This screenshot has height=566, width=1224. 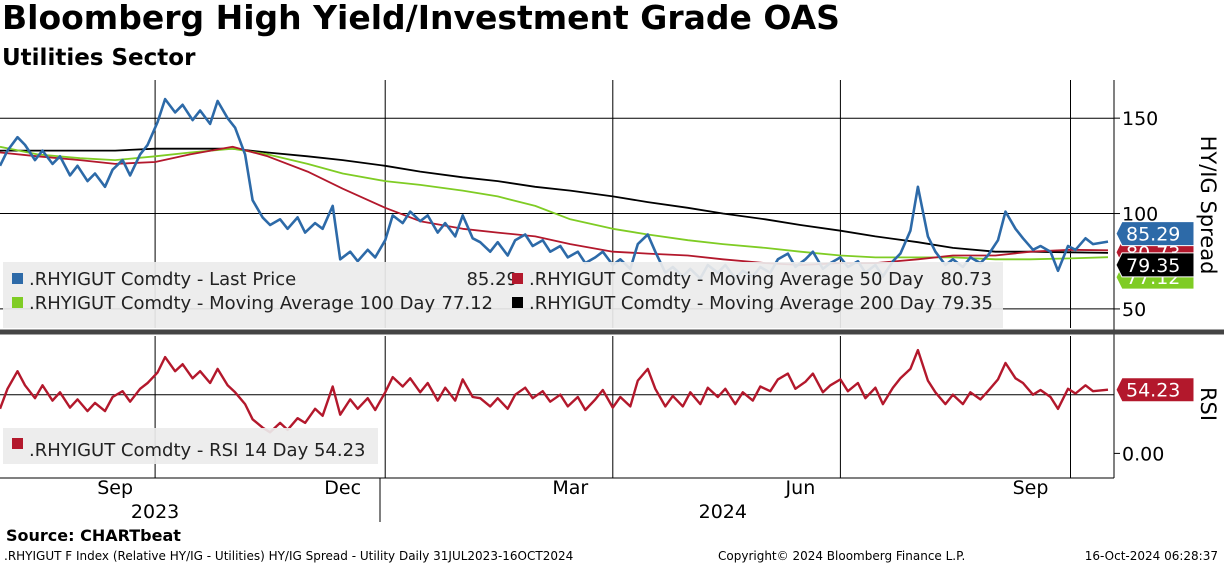 I want to click on price-y-axis: 150 100 50 HY/IG Spread, so click(x=1167, y=214).